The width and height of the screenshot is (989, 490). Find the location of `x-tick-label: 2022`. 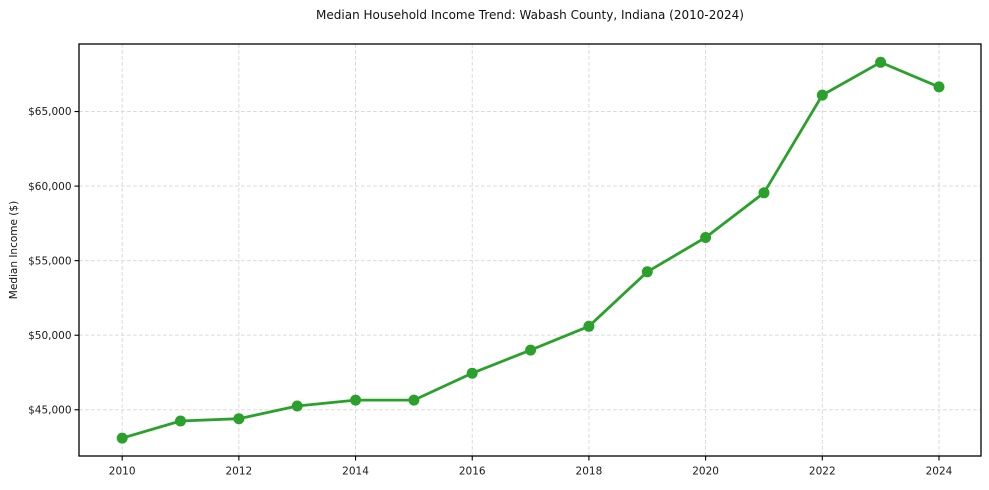

x-tick-label: 2022 is located at coordinates (822, 472).